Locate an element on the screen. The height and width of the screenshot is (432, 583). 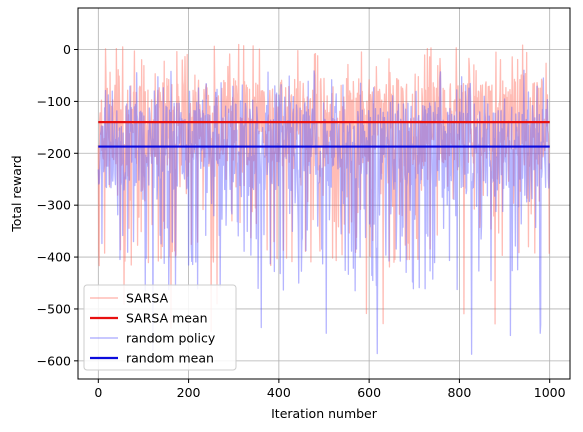
x-tick-label: 0 is located at coordinates (98, 392).